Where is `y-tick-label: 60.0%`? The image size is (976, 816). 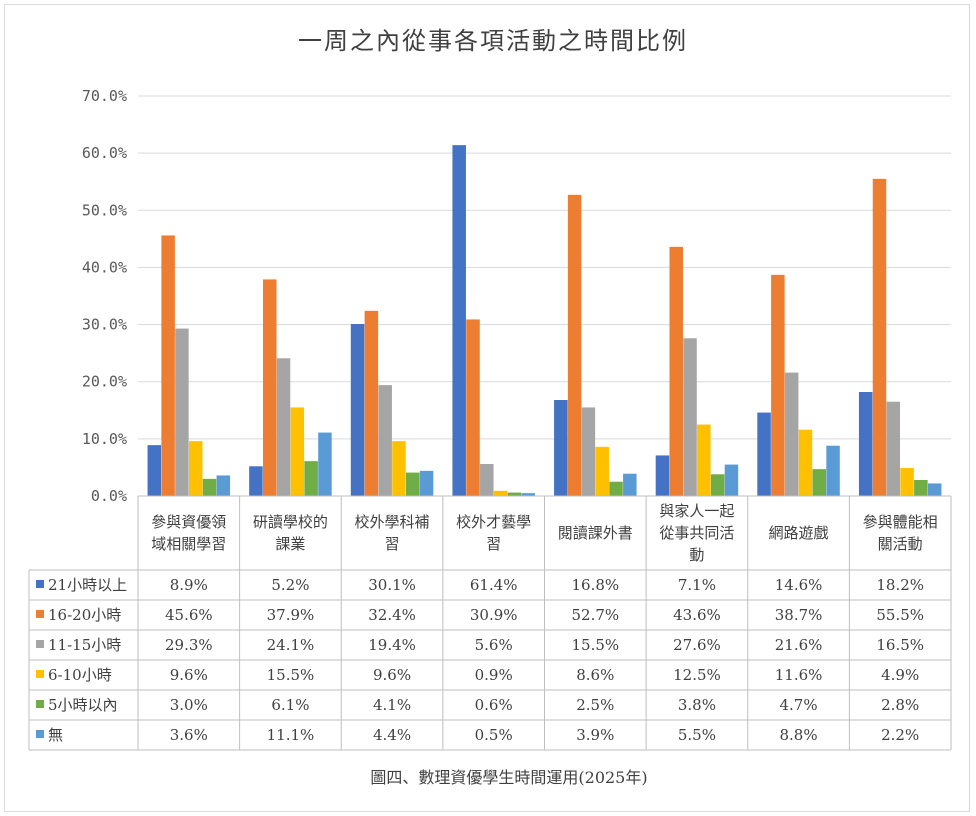
y-tick-label: 60.0% is located at coordinates (104, 153).